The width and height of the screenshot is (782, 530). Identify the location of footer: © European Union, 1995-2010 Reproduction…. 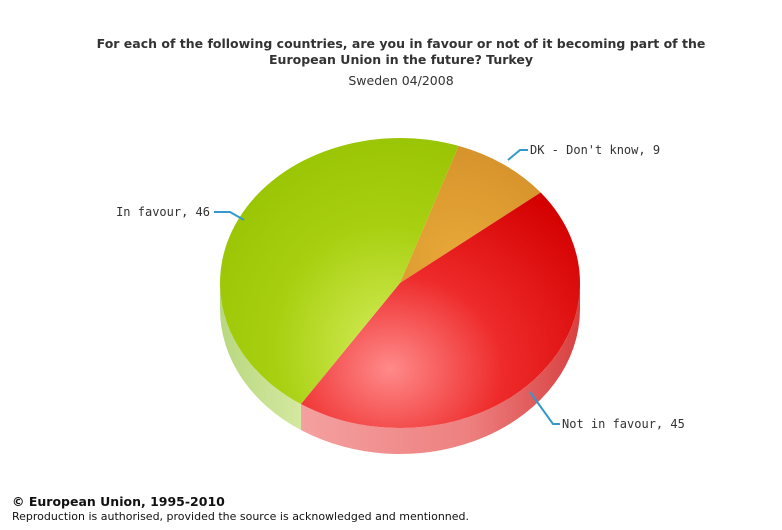
(240, 509).